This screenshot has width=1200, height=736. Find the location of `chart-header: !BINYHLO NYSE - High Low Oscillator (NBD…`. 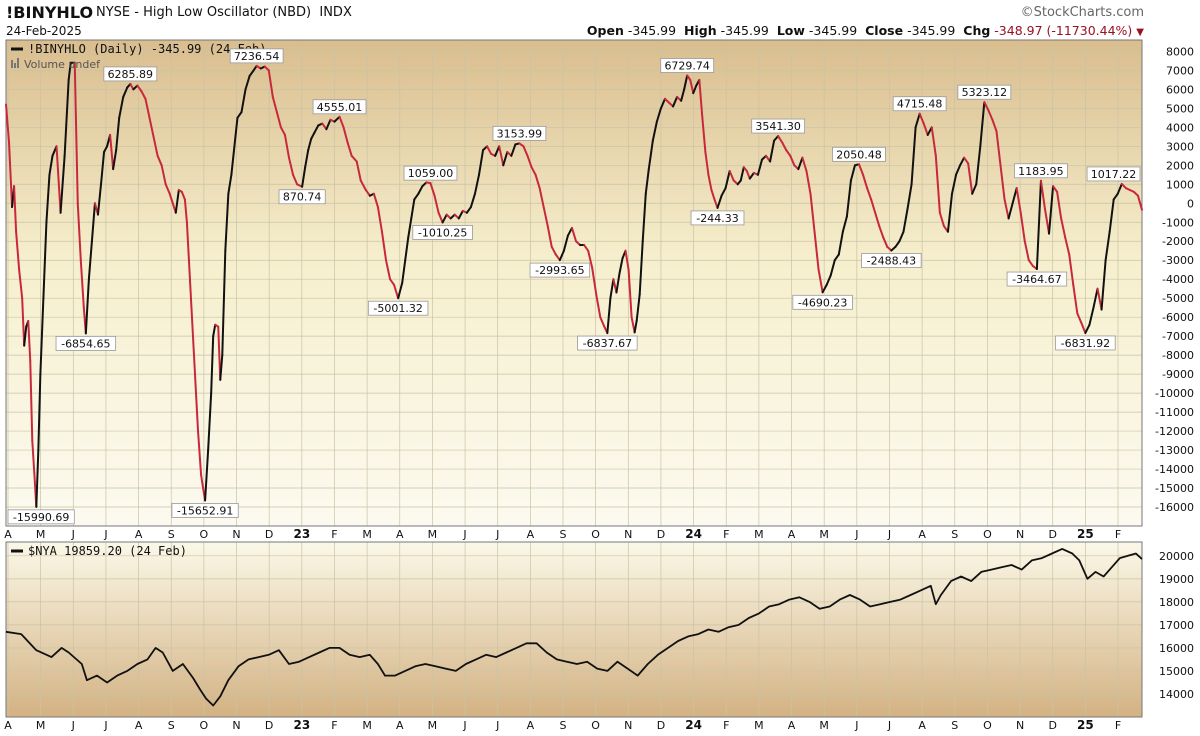

chart-header: !BINYHLO NYSE - High Low Oscillator (NBD… is located at coordinates (600, 20).